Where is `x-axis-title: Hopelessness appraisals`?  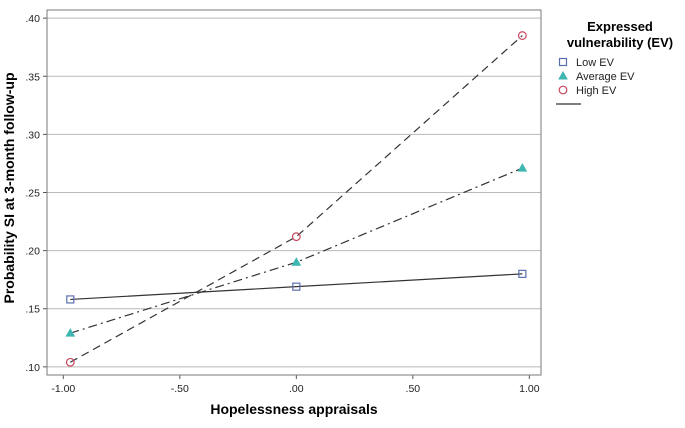
x-axis-title: Hopelessness appraisals is located at coordinates (294, 409).